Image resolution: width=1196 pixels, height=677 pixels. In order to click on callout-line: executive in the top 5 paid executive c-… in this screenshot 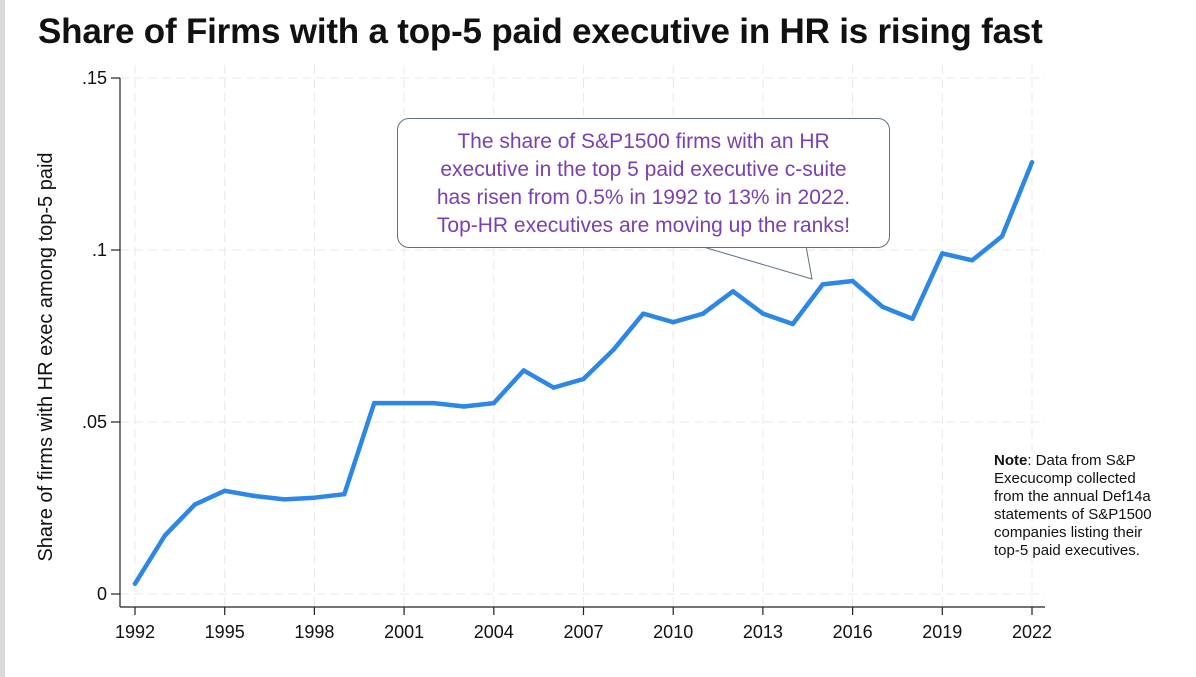, I will do `click(643, 169)`.